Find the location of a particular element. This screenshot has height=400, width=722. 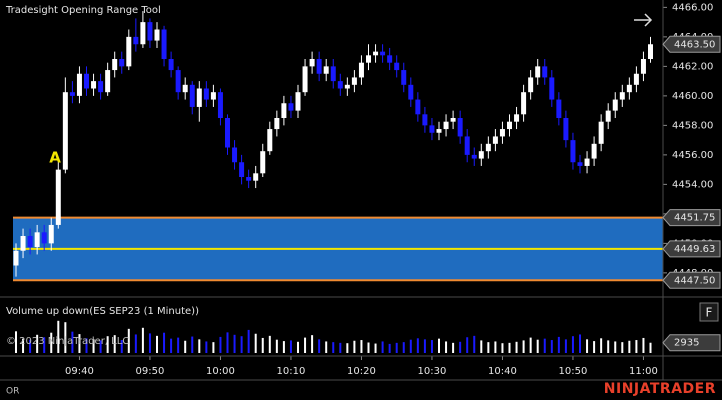

arrow-icon is located at coordinates (643, 20).